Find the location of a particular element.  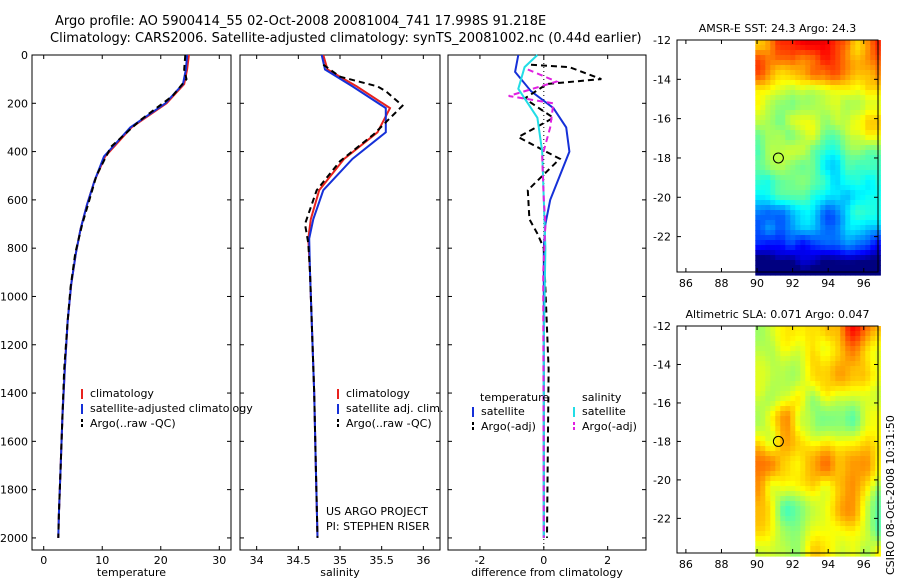

x-tick-label: 2 is located at coordinates (607, 560).